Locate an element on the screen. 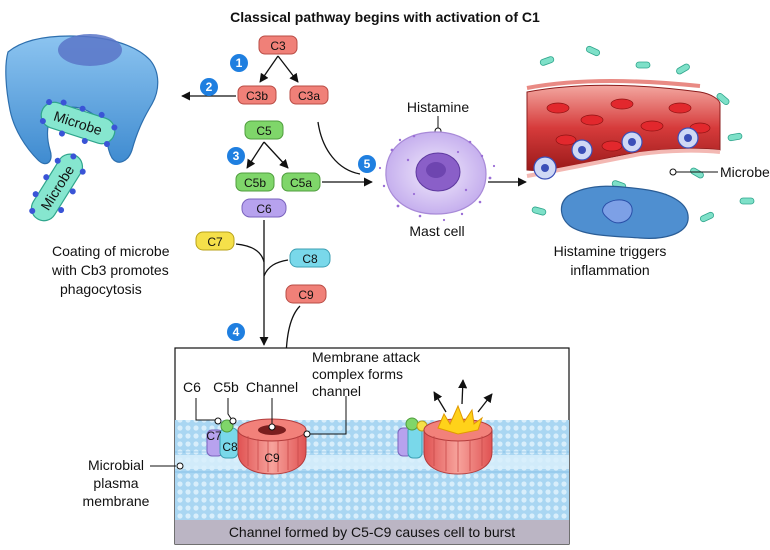 This screenshot has height=550, width=770. c5b-pill: C5b is located at coordinates (255, 182).